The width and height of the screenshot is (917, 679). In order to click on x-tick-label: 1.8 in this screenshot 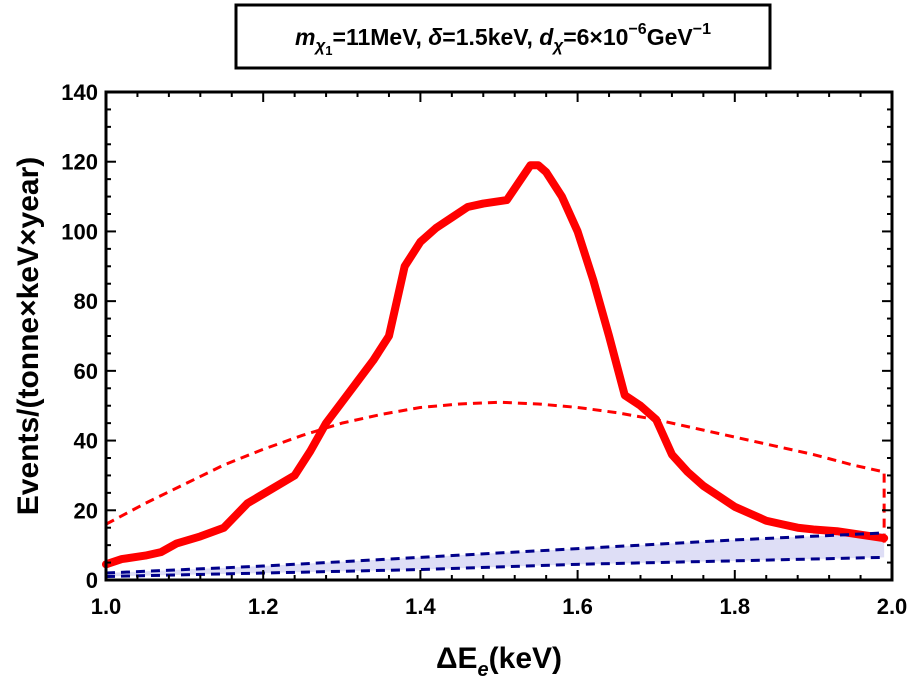, I will do `click(735, 606)`.